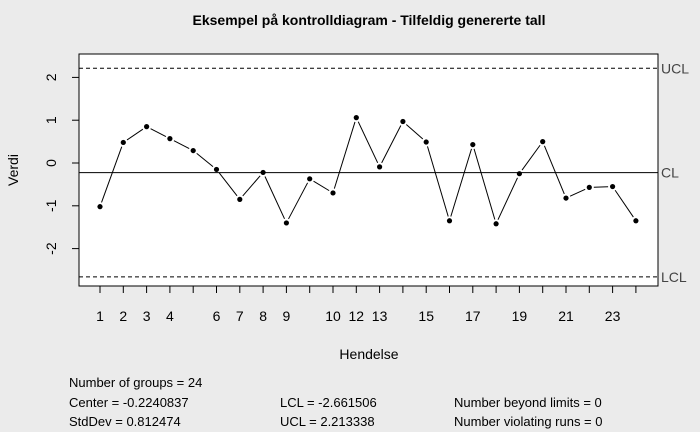 This screenshot has width=700, height=432. What do you see at coordinates (528, 402) in the screenshot?
I see `stat-beyond-limits: Number beyond limits = 0` at bounding box center [528, 402].